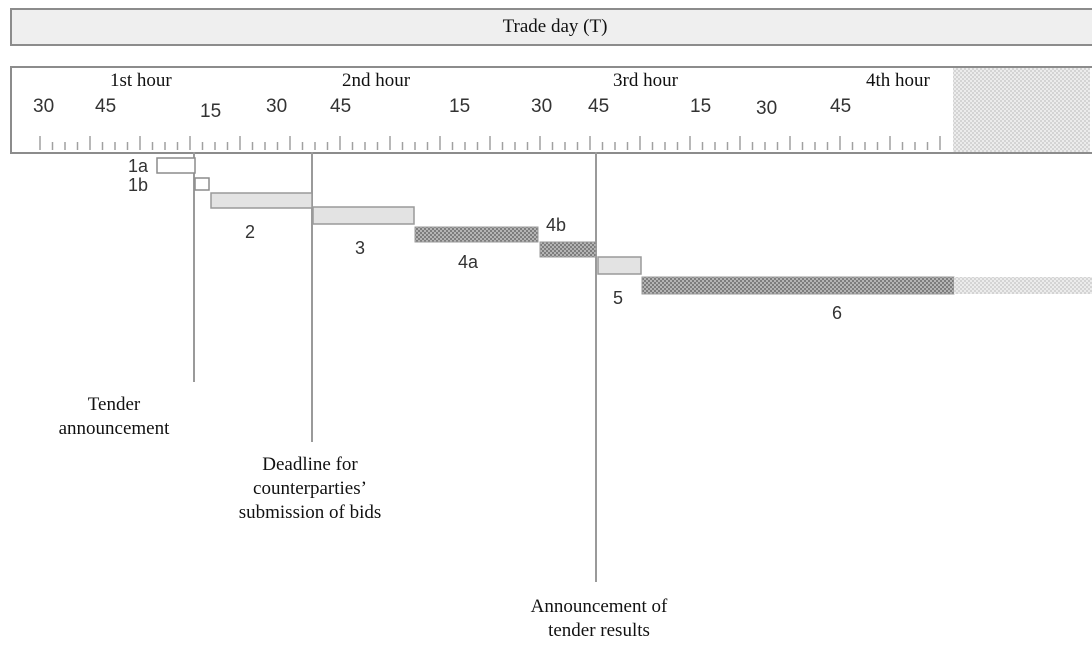 Image resolution: width=1092 pixels, height=648 pixels. I want to click on step-bar-4b, so click(568, 249).